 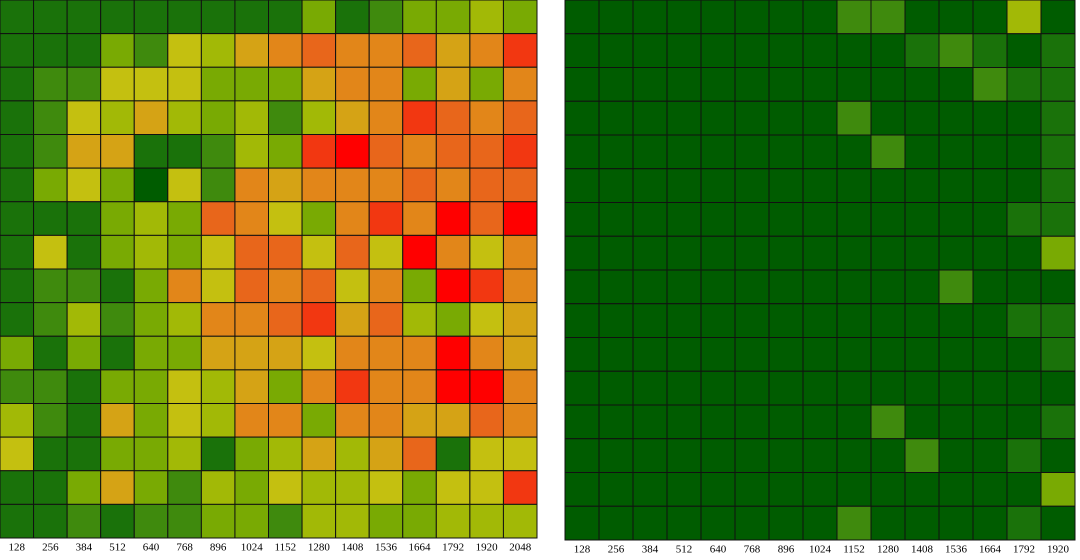 I want to click on x-tick-label: 256, so click(x=616, y=550).